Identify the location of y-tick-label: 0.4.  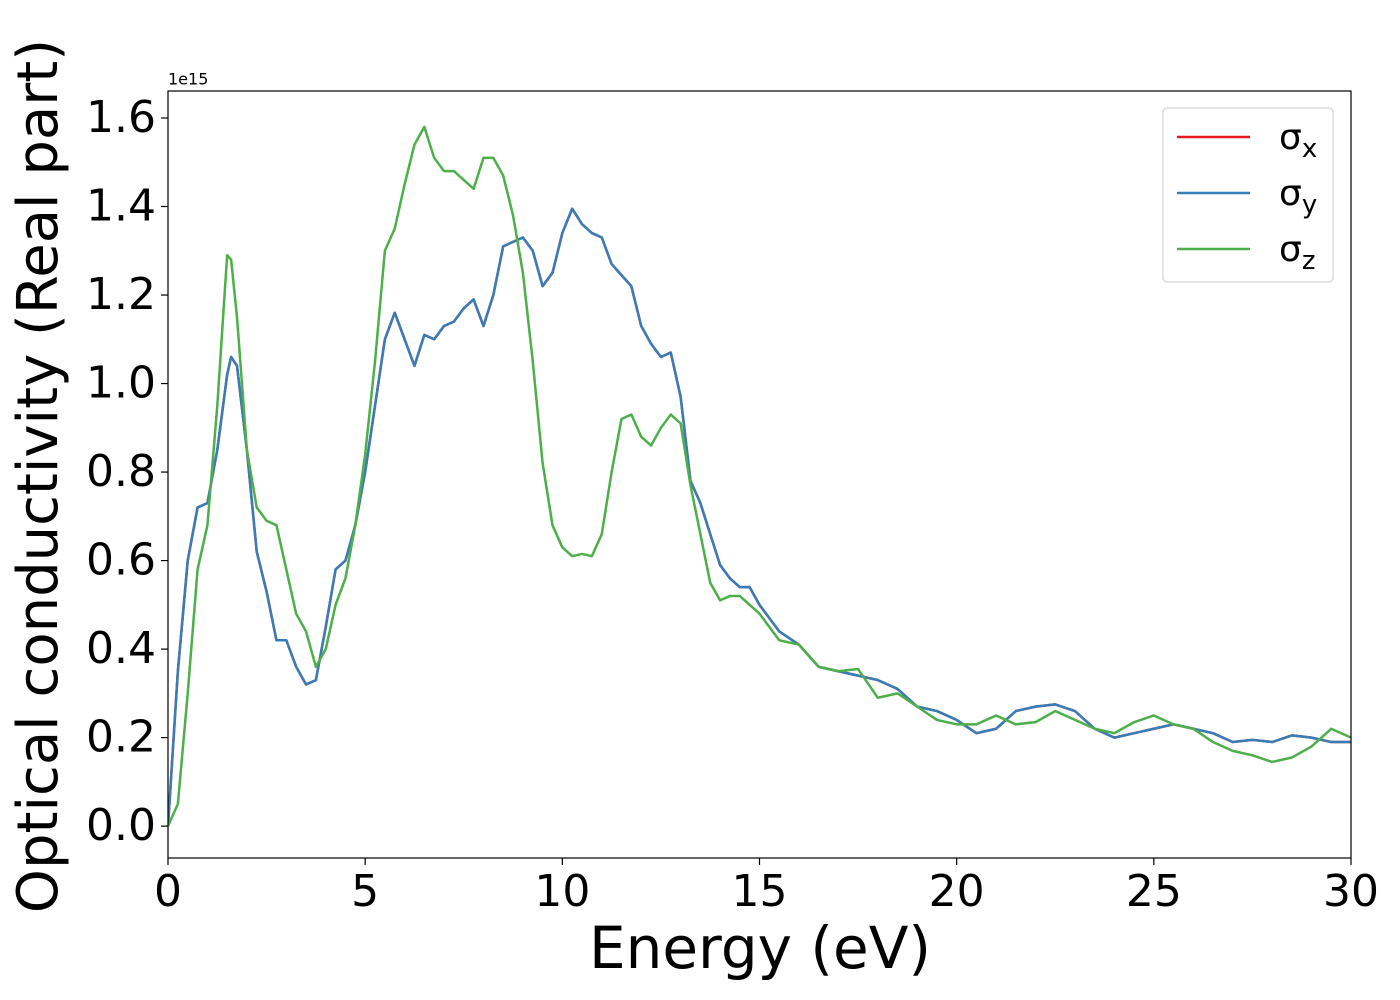
(121, 648).